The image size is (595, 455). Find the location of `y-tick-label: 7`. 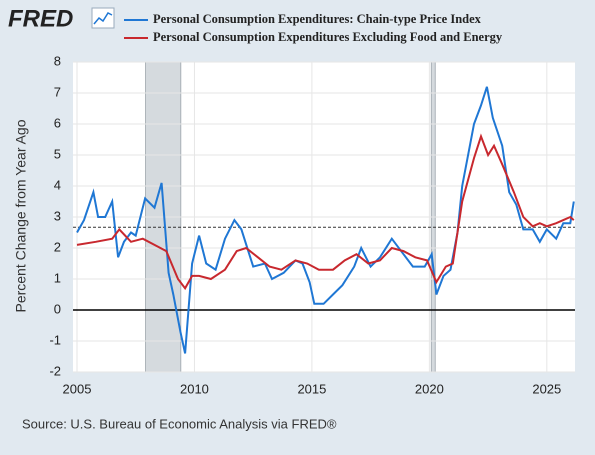

y-tick-label: 7 is located at coordinates (57, 91).